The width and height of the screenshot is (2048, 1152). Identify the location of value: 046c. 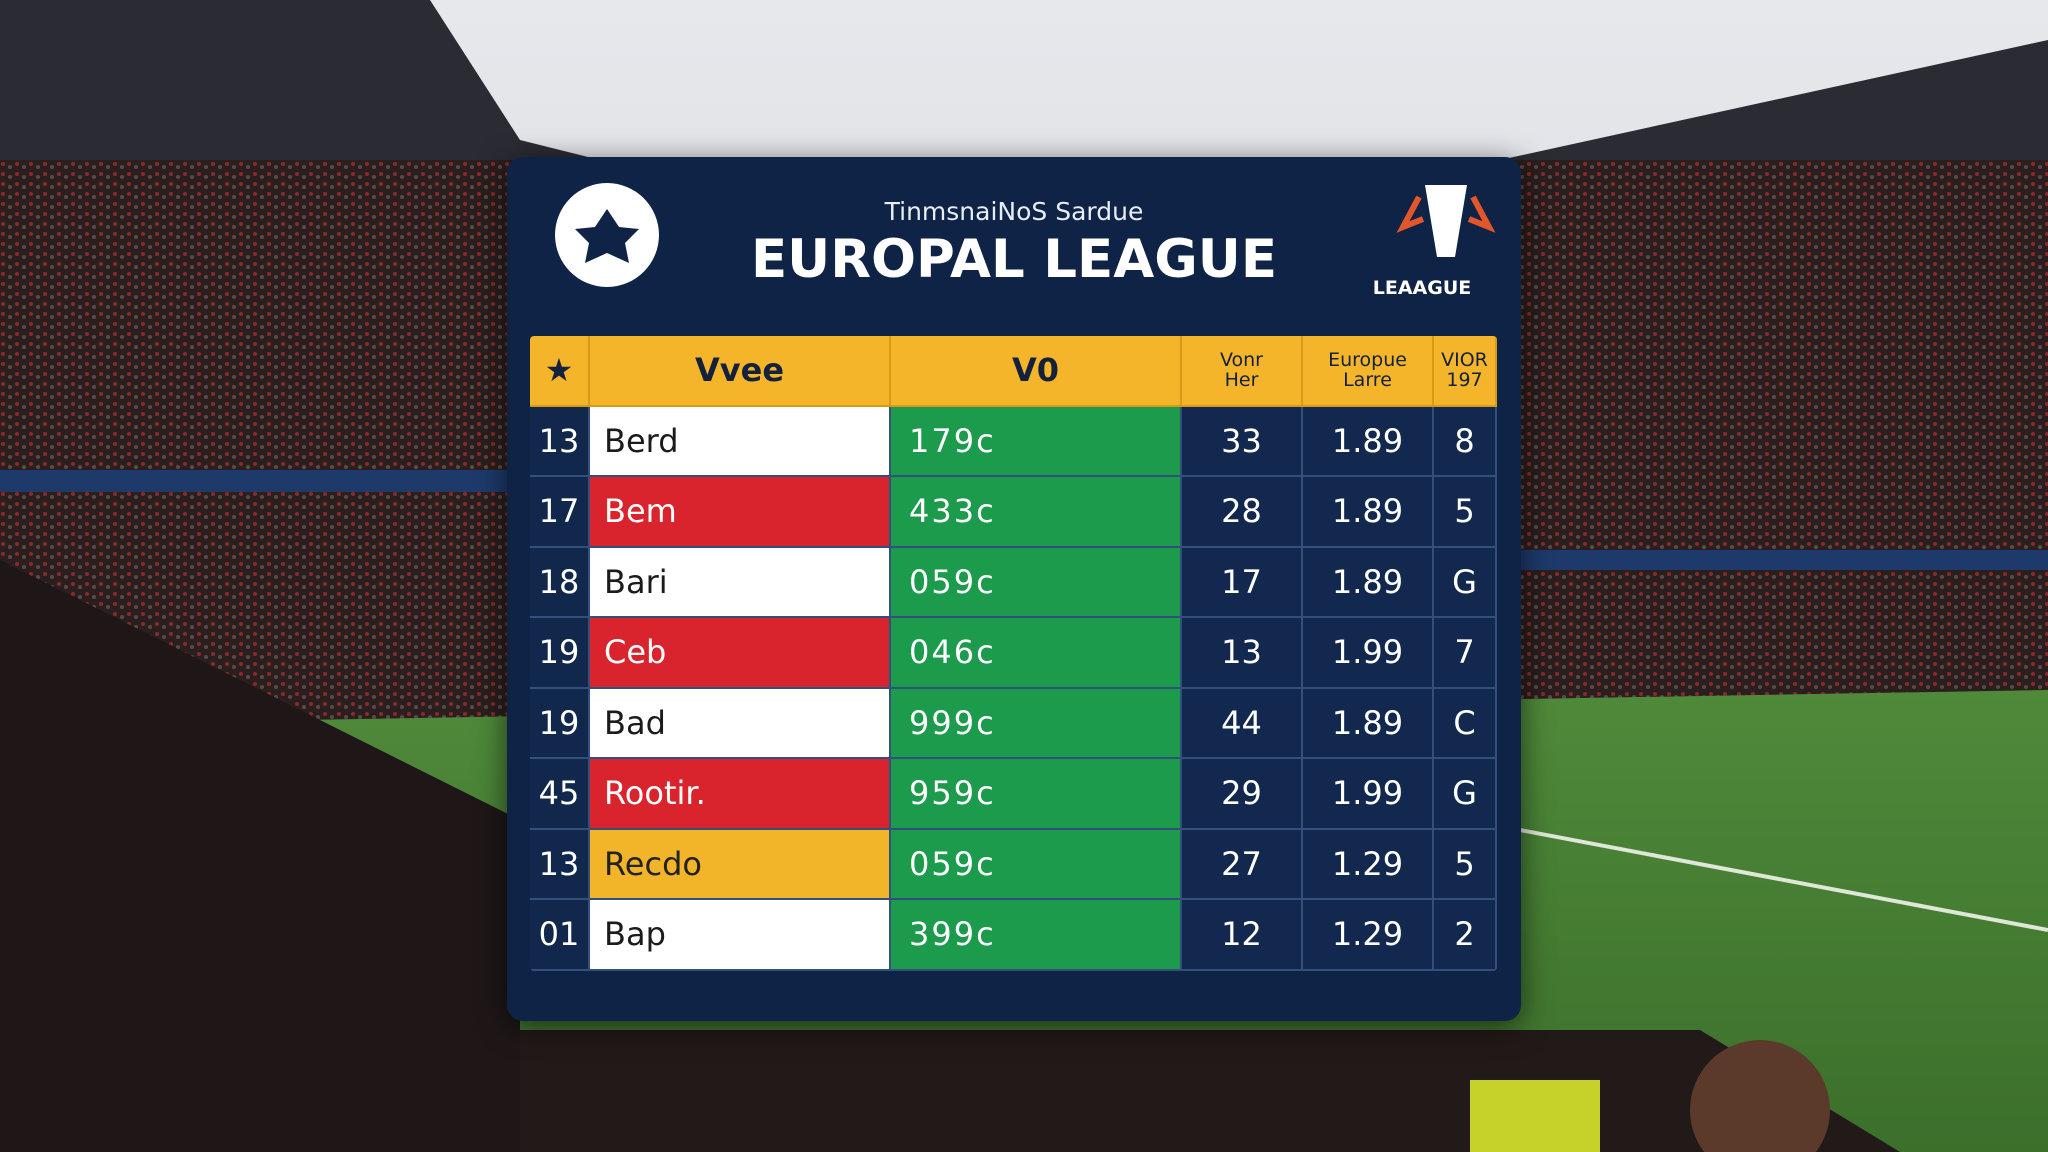
(1036, 653).